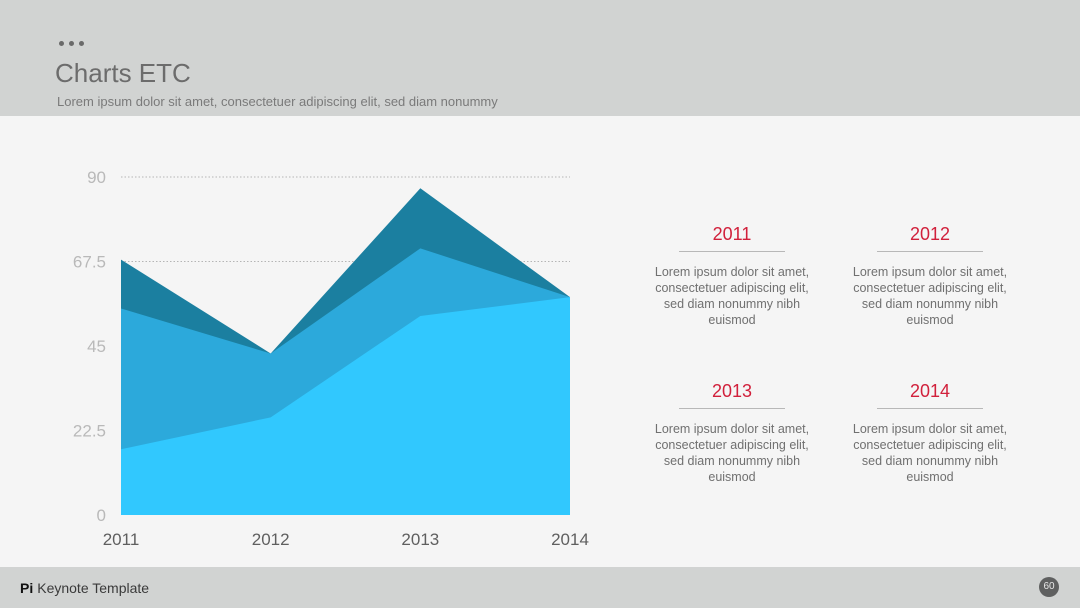  I want to click on x-tick-label: 2011, so click(121, 539).